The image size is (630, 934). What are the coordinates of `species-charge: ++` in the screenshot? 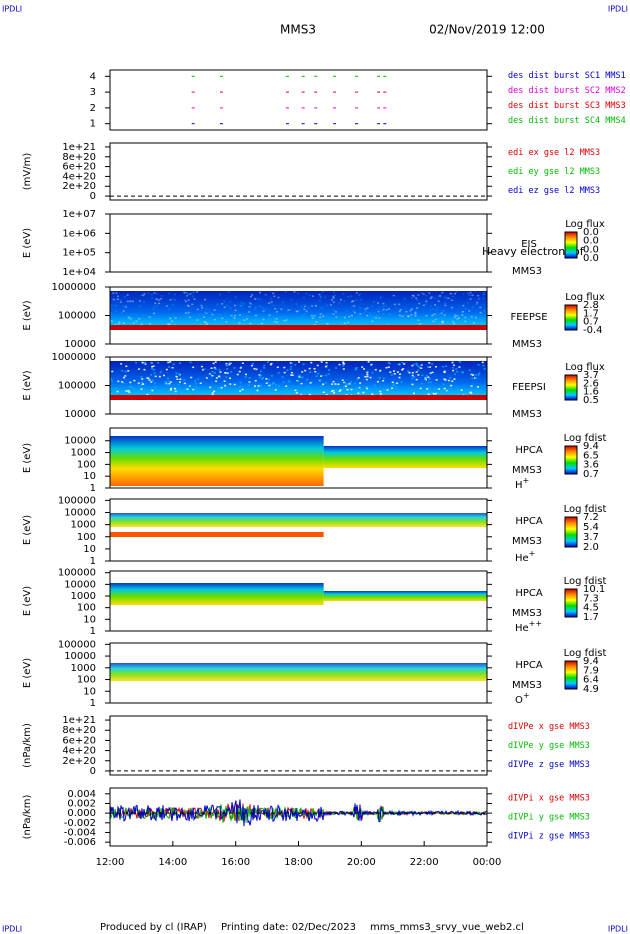 It's located at (535, 623).